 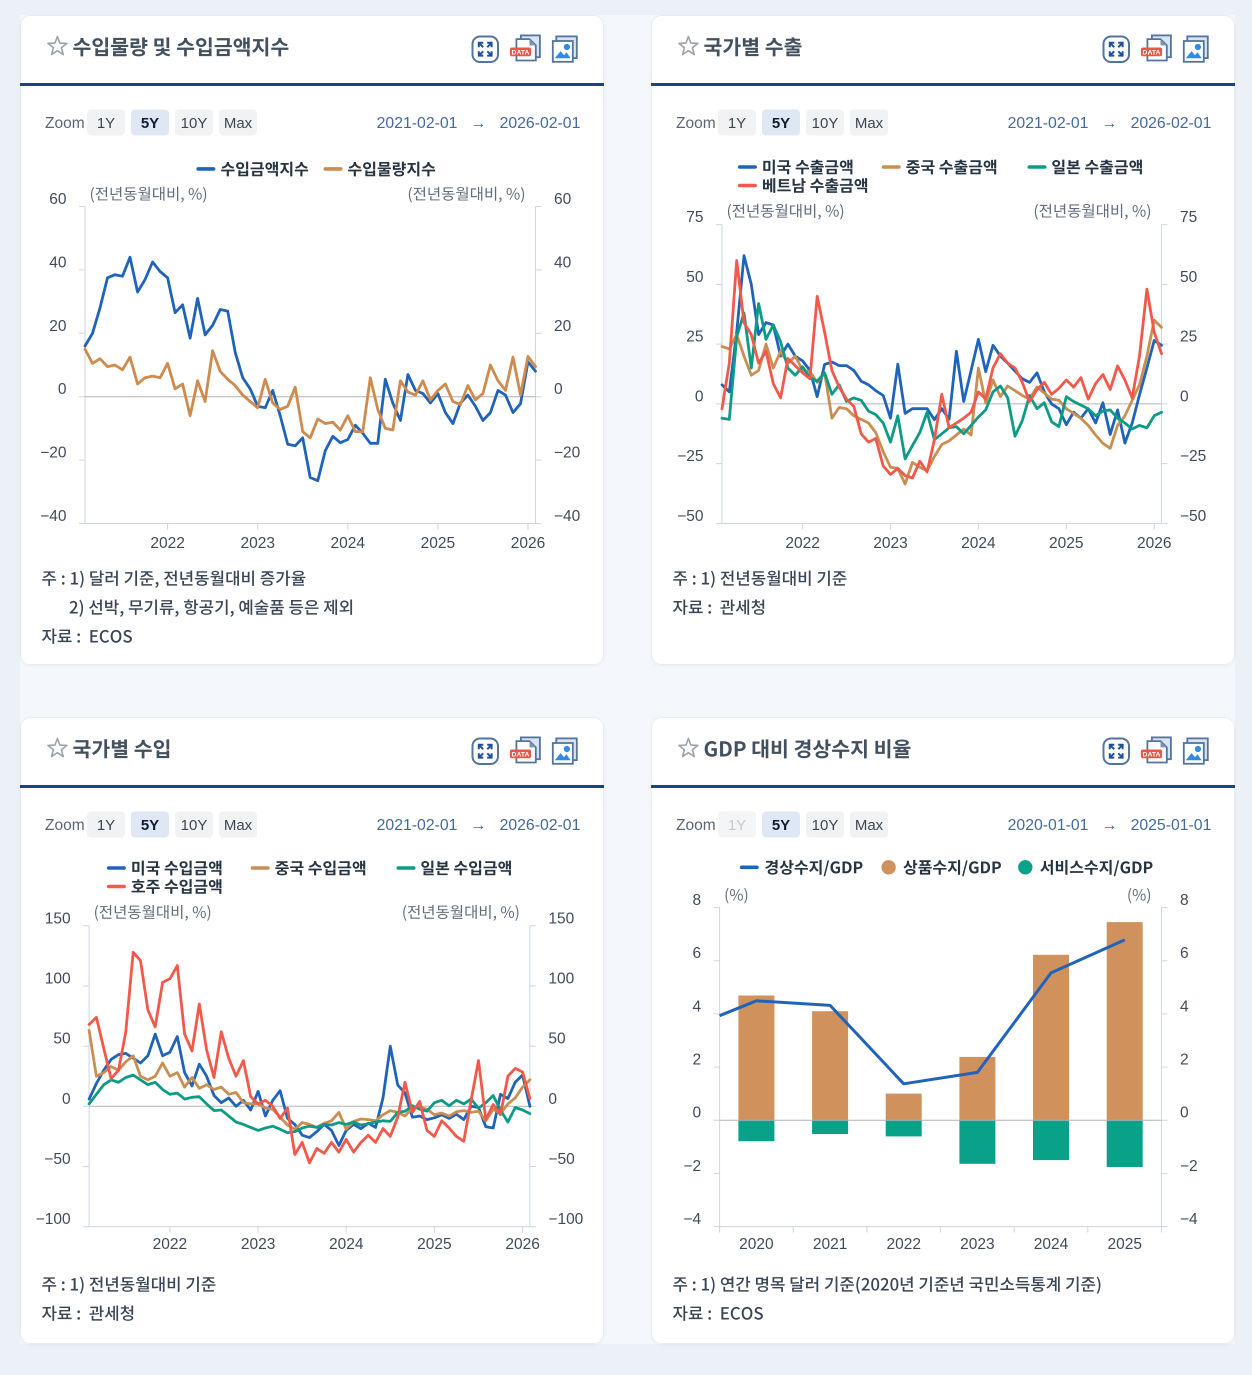 I want to click on svg-text: 2020-01-01 → 2025-01-01, so click(x=1110, y=825).